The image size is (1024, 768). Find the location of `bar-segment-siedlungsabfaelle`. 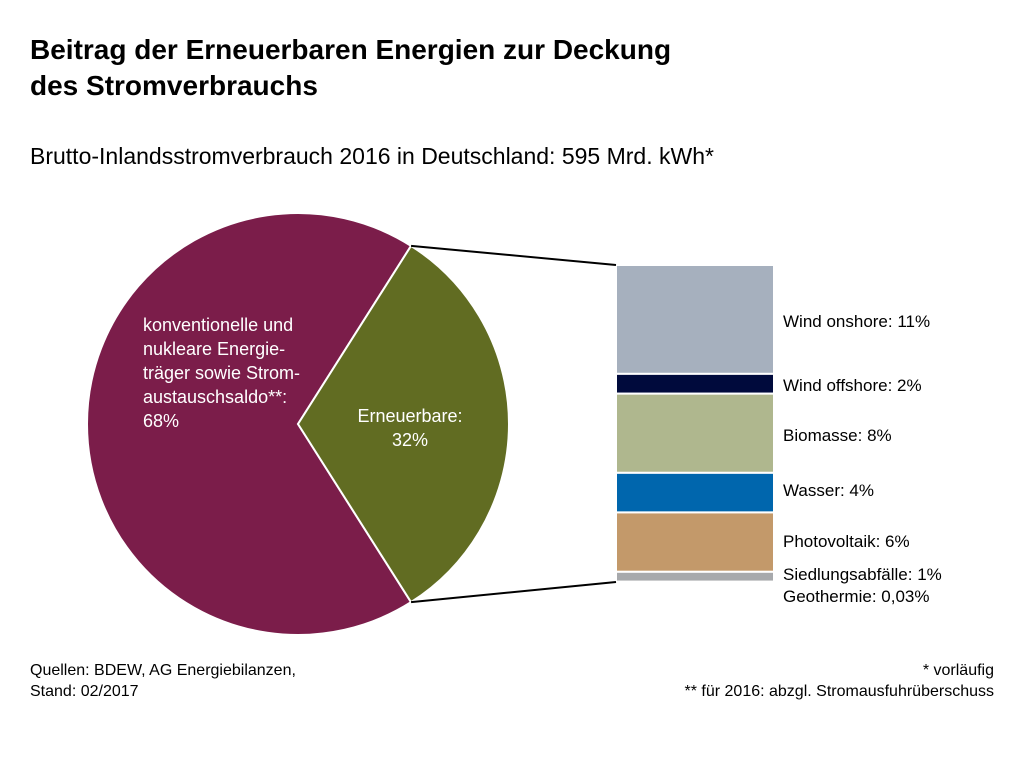

bar-segment-siedlungsabfaelle is located at coordinates (695, 576).